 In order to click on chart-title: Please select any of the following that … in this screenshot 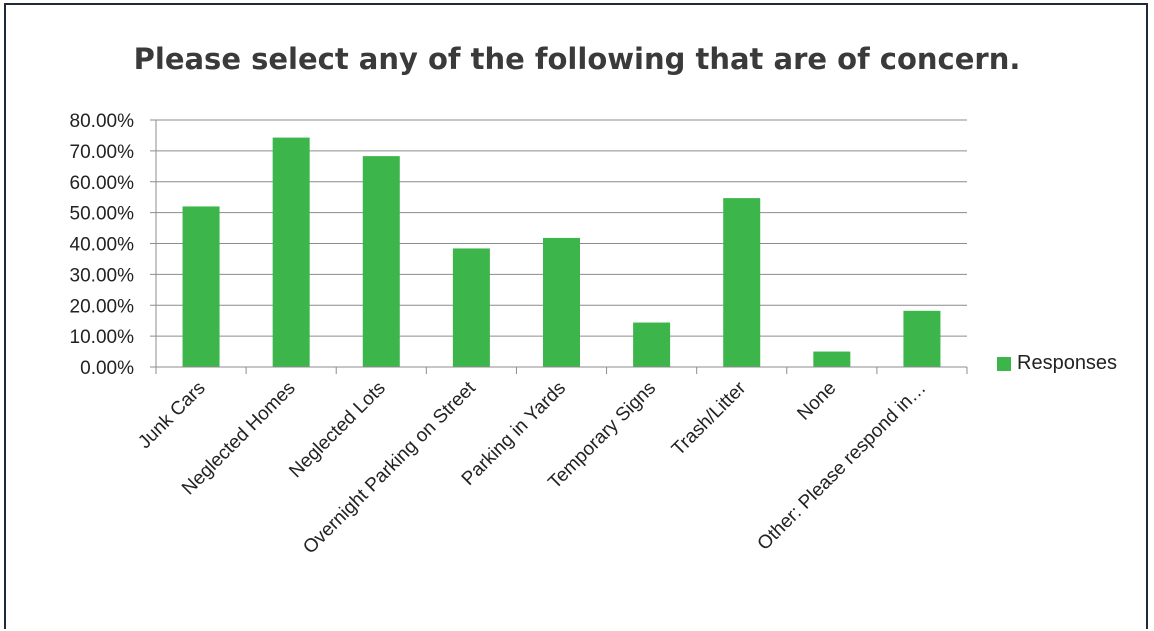, I will do `click(577, 59)`.